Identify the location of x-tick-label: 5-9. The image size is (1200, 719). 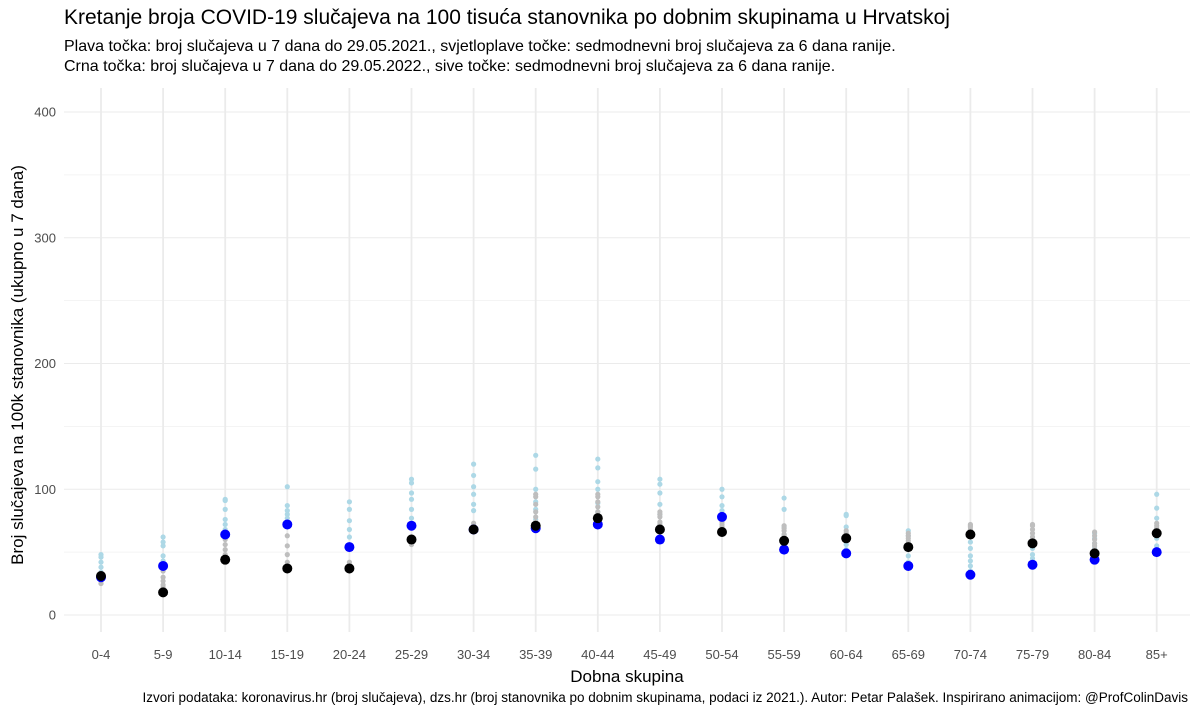
(163, 654).